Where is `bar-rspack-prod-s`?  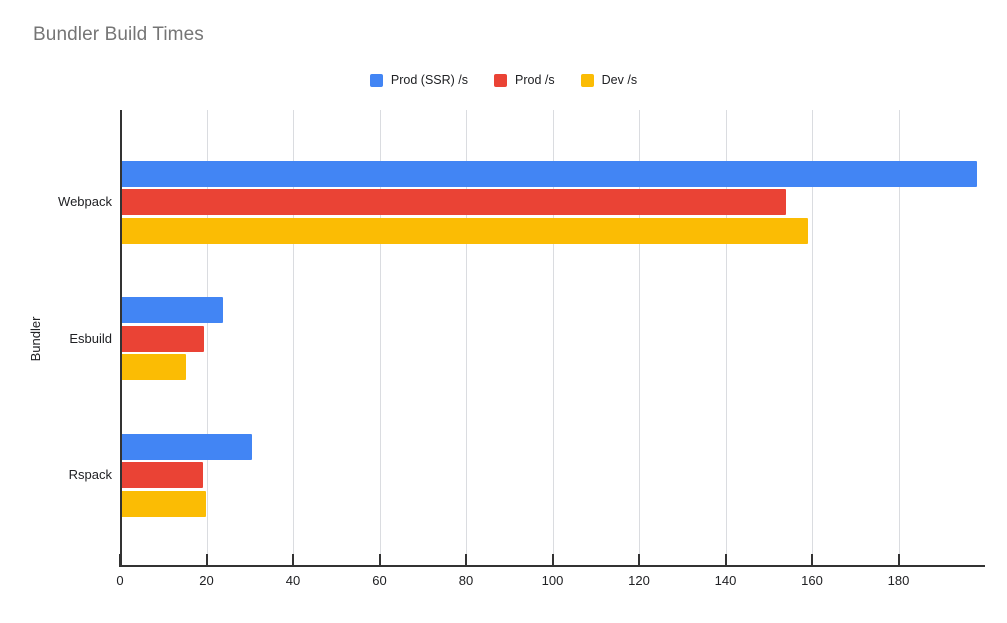
bar-rspack-prod-s is located at coordinates (163, 475).